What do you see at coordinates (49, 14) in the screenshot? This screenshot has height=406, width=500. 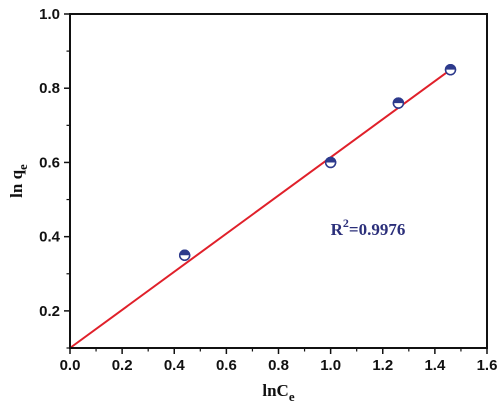 I see `y-tick-label: 1.0` at bounding box center [49, 14].